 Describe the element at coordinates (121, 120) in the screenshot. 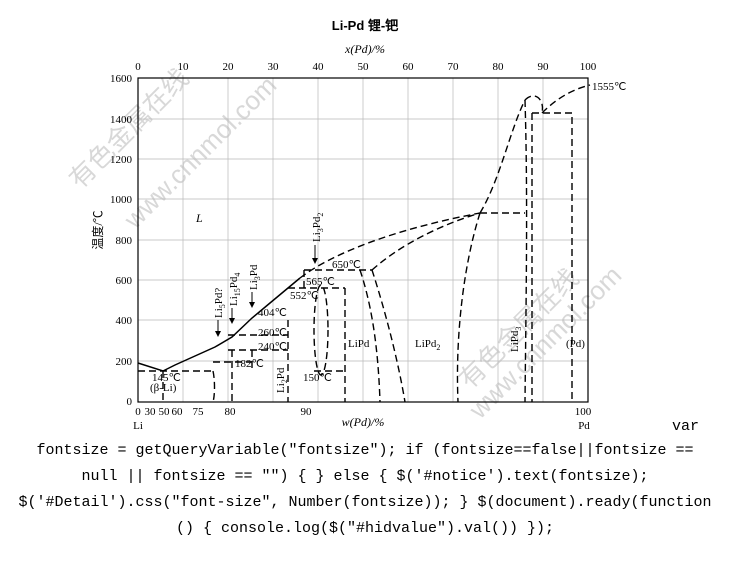

I see `svg-text: 1400` at that location.